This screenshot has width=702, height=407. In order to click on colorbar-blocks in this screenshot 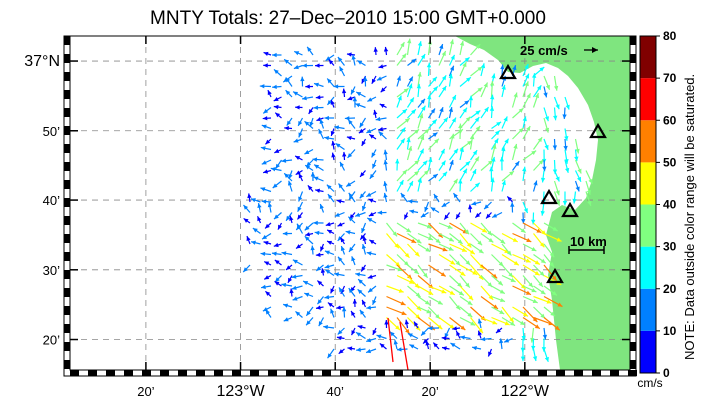, I will do `click(648, 204)`.